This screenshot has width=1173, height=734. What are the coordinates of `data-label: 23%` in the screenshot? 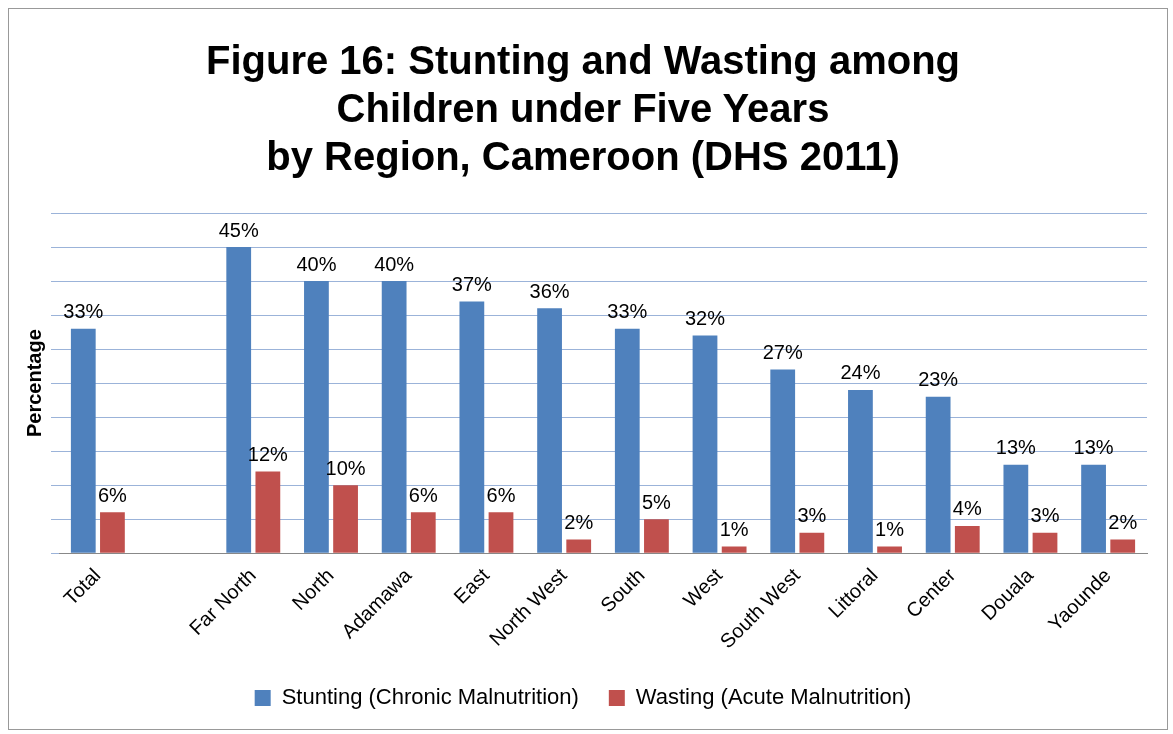 It's located at (938, 379).